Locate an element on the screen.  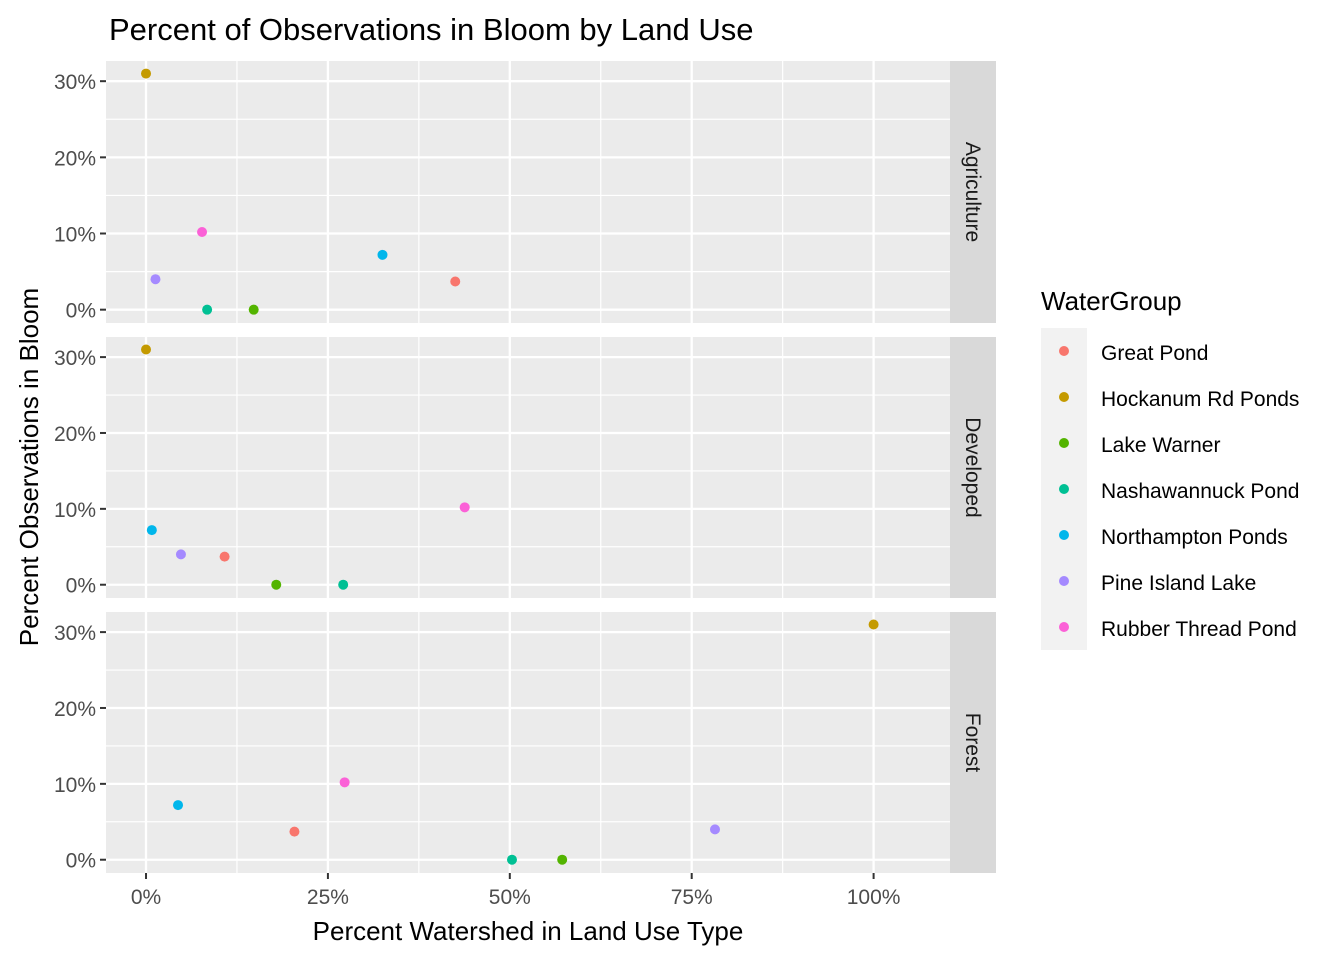
x-tick-label: 100% is located at coordinates (874, 897).